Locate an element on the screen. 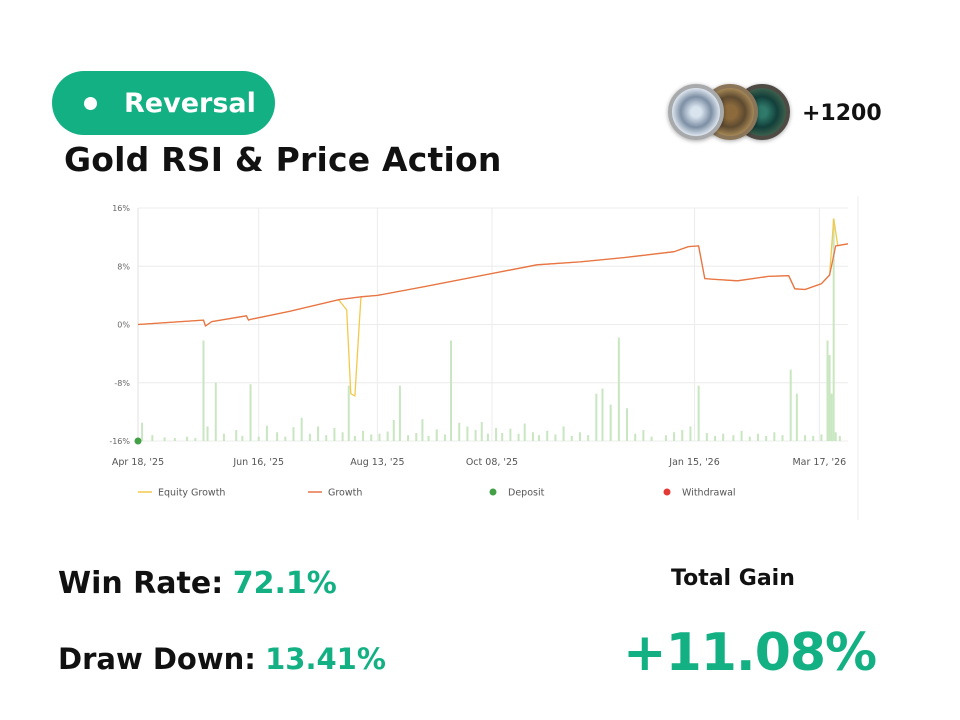 The image size is (960, 720). x-tick-label: Jan 15, '26 is located at coordinates (694, 462).